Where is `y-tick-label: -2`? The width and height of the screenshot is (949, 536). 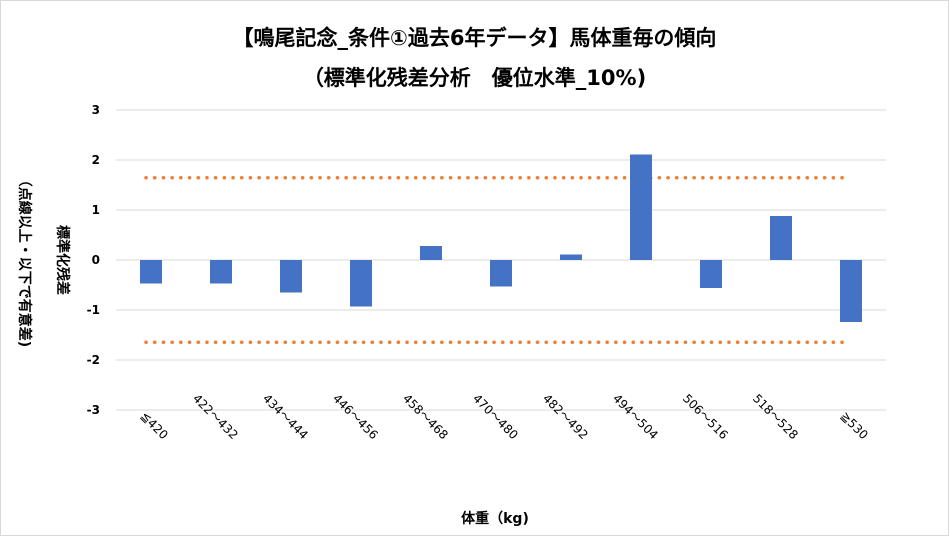
y-tick-label: -2 is located at coordinates (93, 360).